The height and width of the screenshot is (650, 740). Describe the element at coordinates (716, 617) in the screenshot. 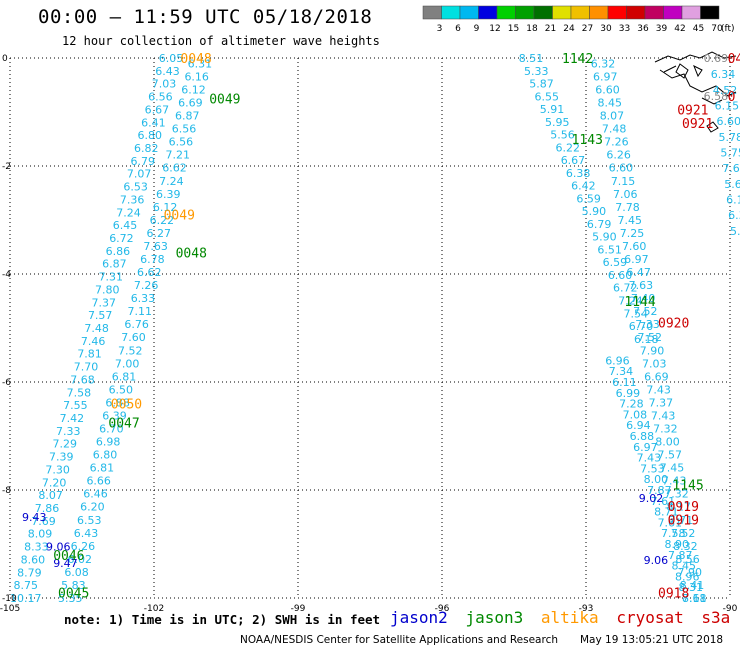

I see `legend-s3a: s3a` at that location.